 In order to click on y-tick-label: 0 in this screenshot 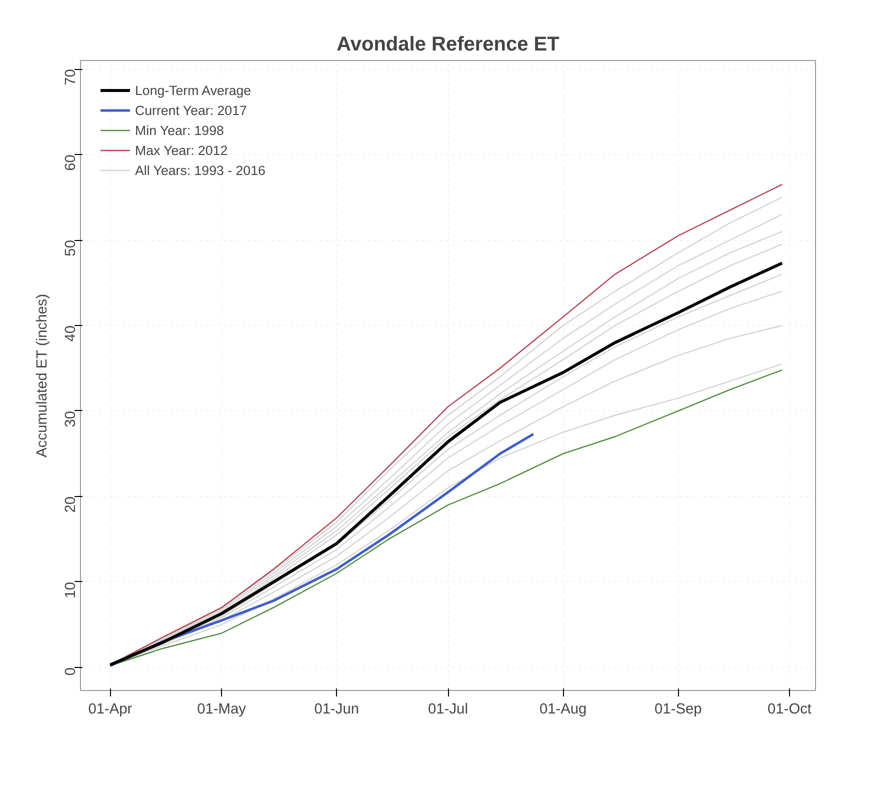, I will do `click(71, 671)`.